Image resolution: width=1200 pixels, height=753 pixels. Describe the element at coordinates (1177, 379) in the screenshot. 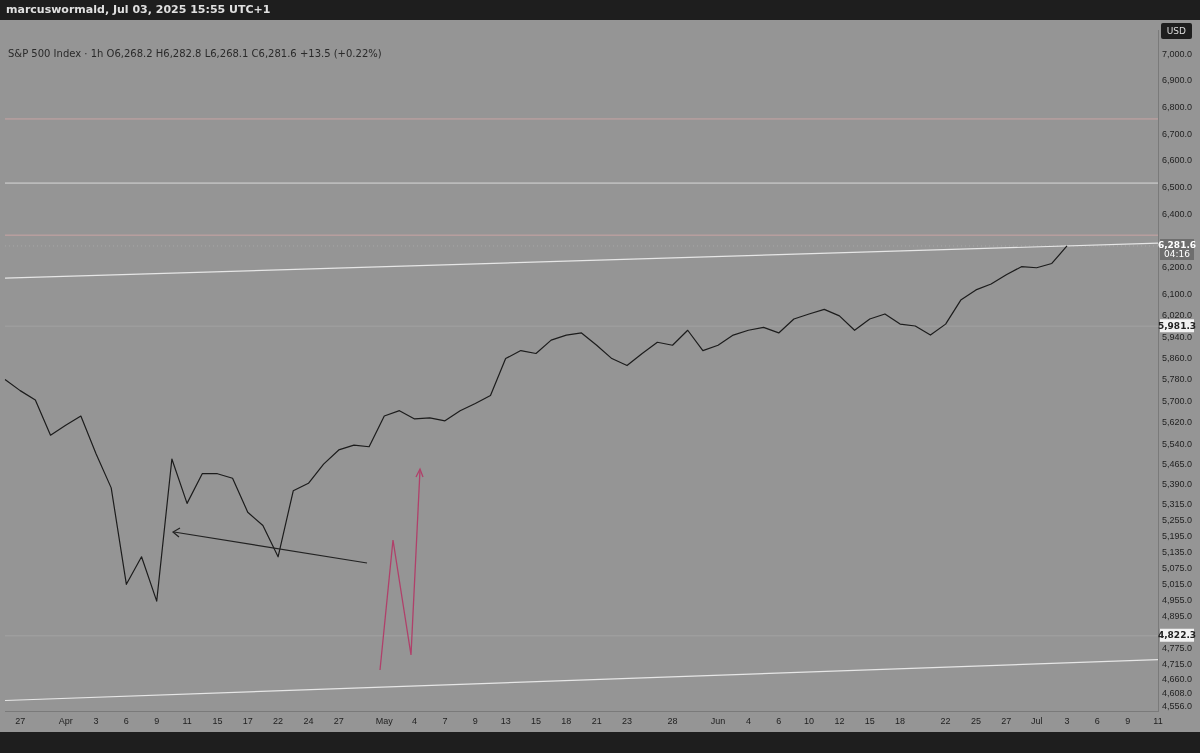

I see `y-tick-label: 5,780.0` at that location.